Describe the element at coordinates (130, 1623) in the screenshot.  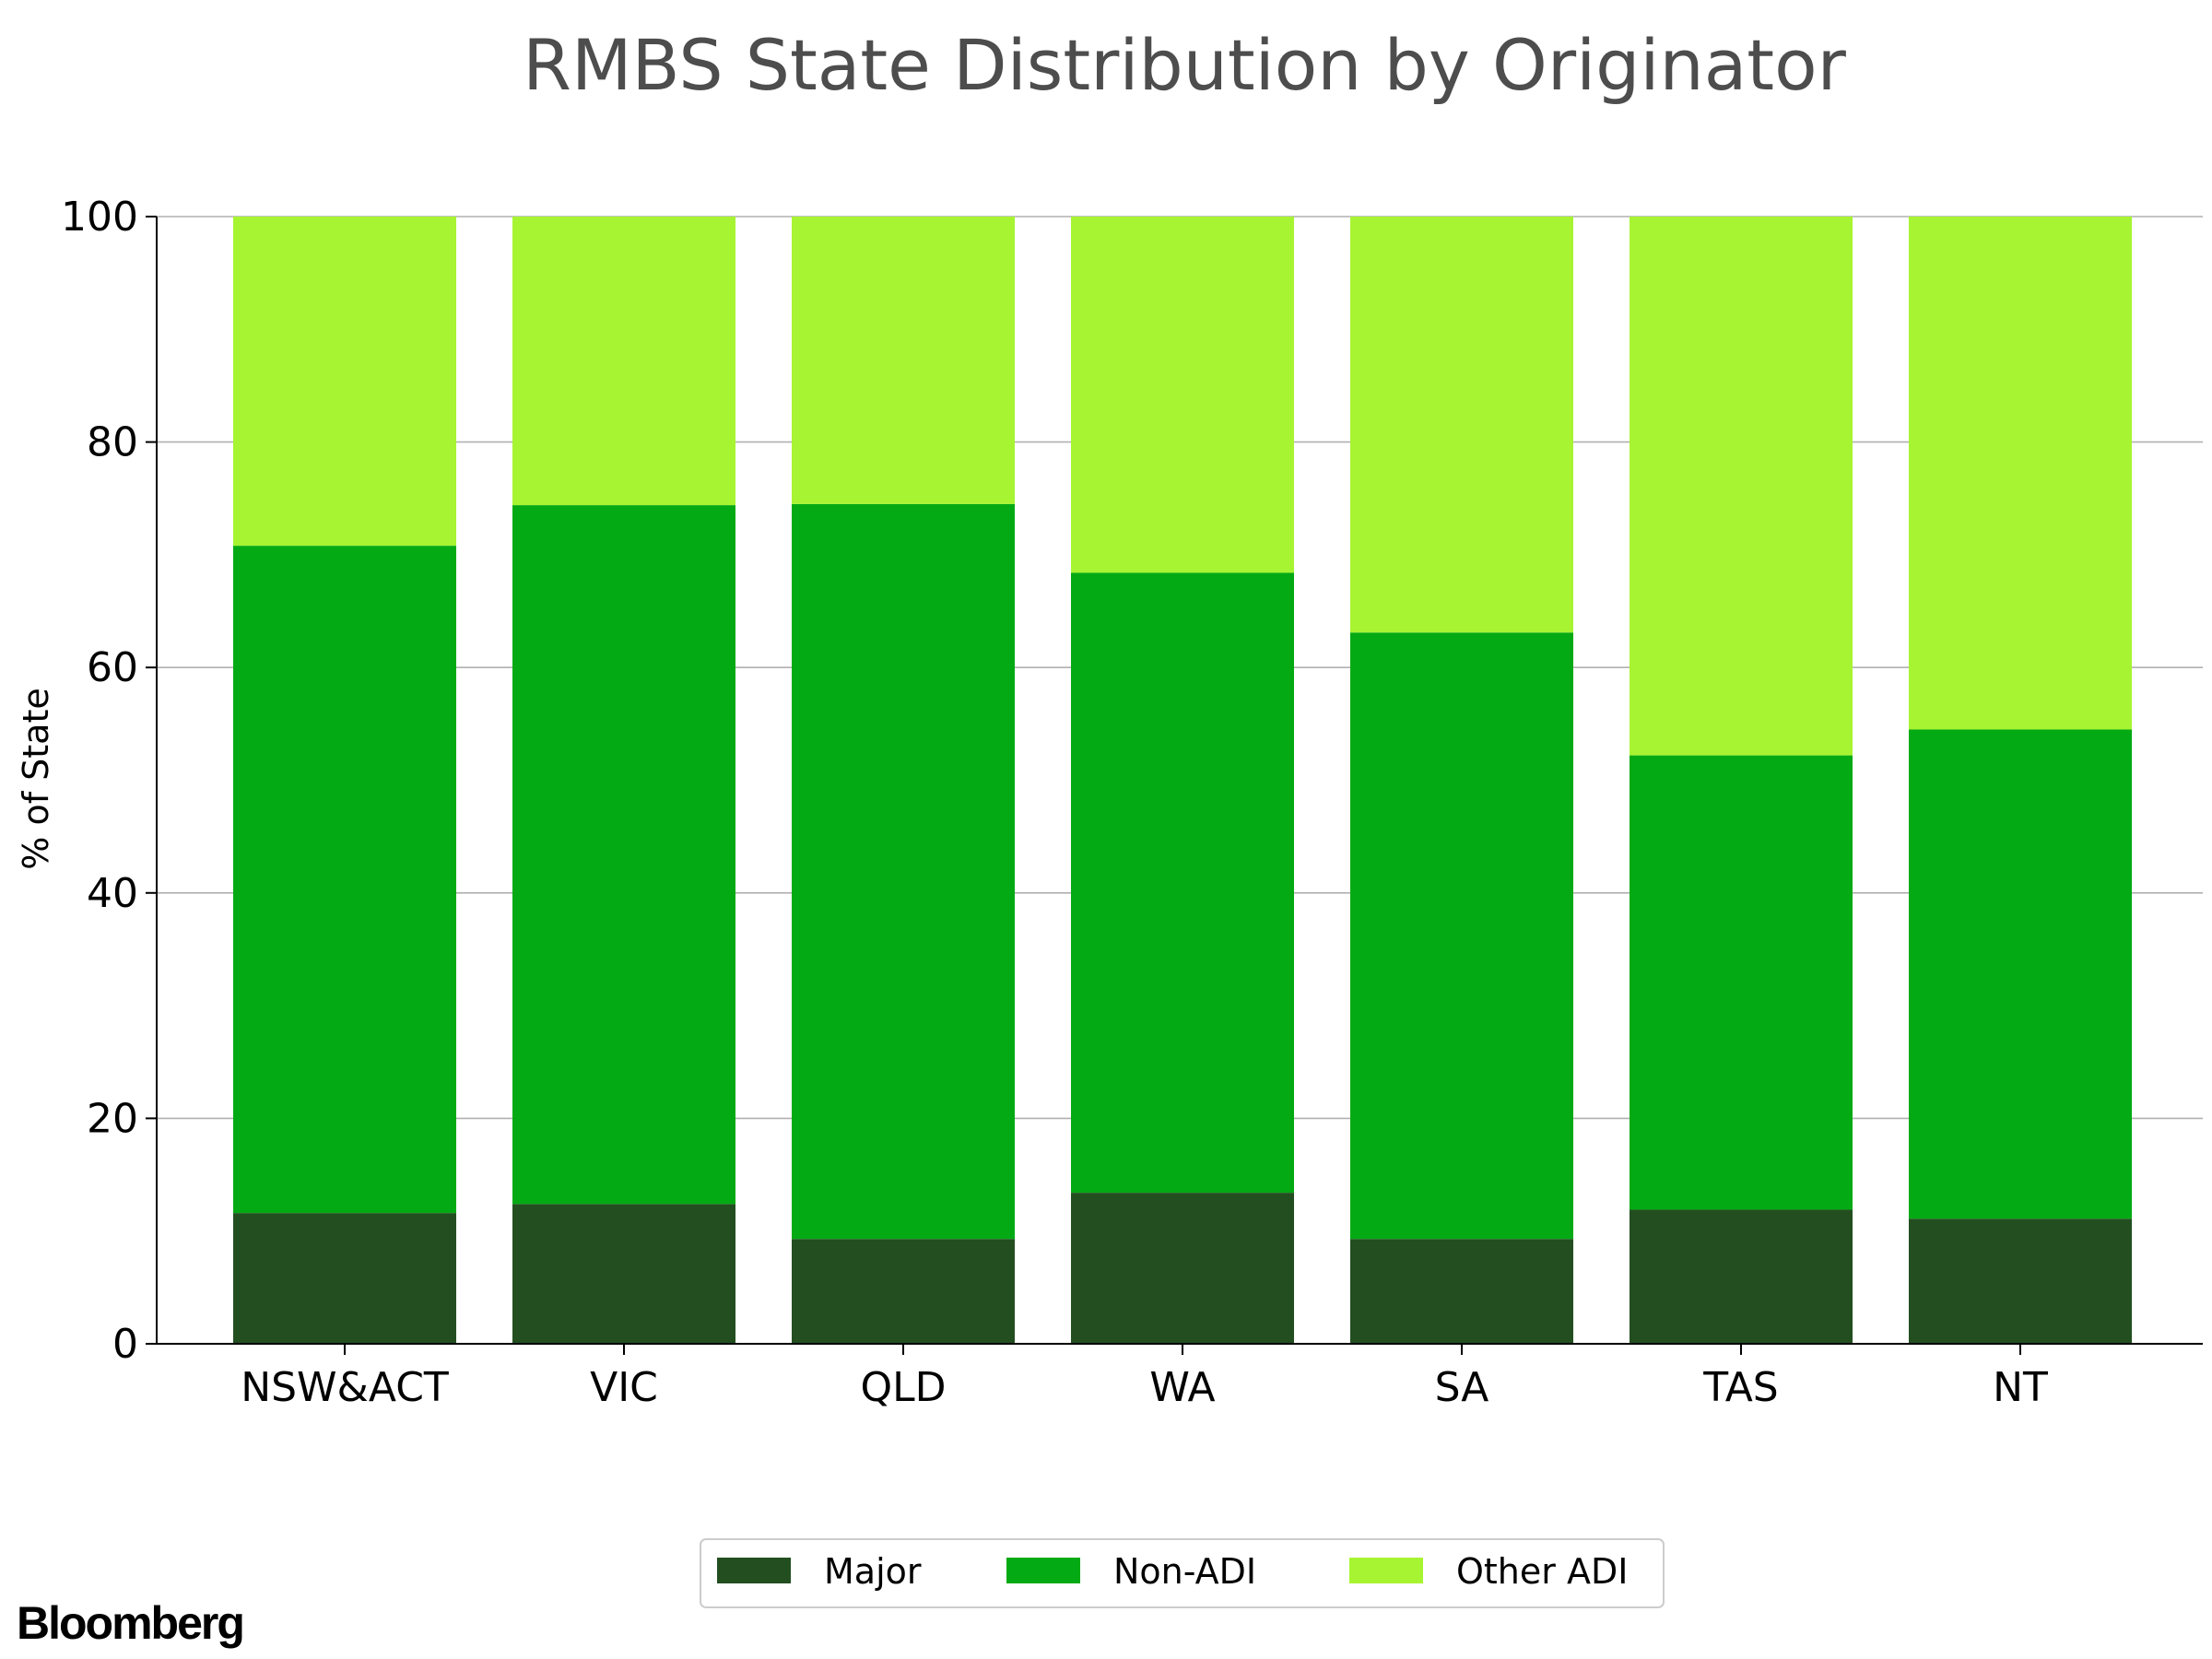
I see `bloomberg-logo: Bloomberg` at that location.